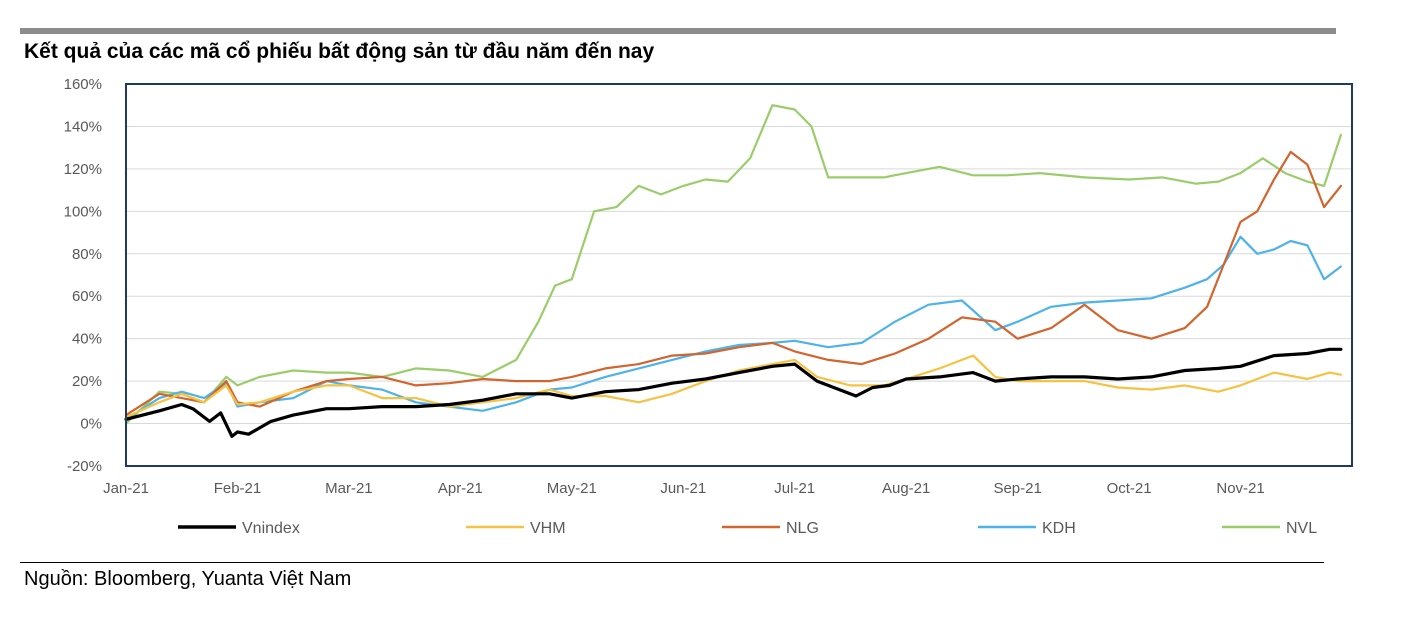 The image size is (1424, 628). What do you see at coordinates (1129, 488) in the screenshot?
I see `x-tick-label: Oct-21` at bounding box center [1129, 488].